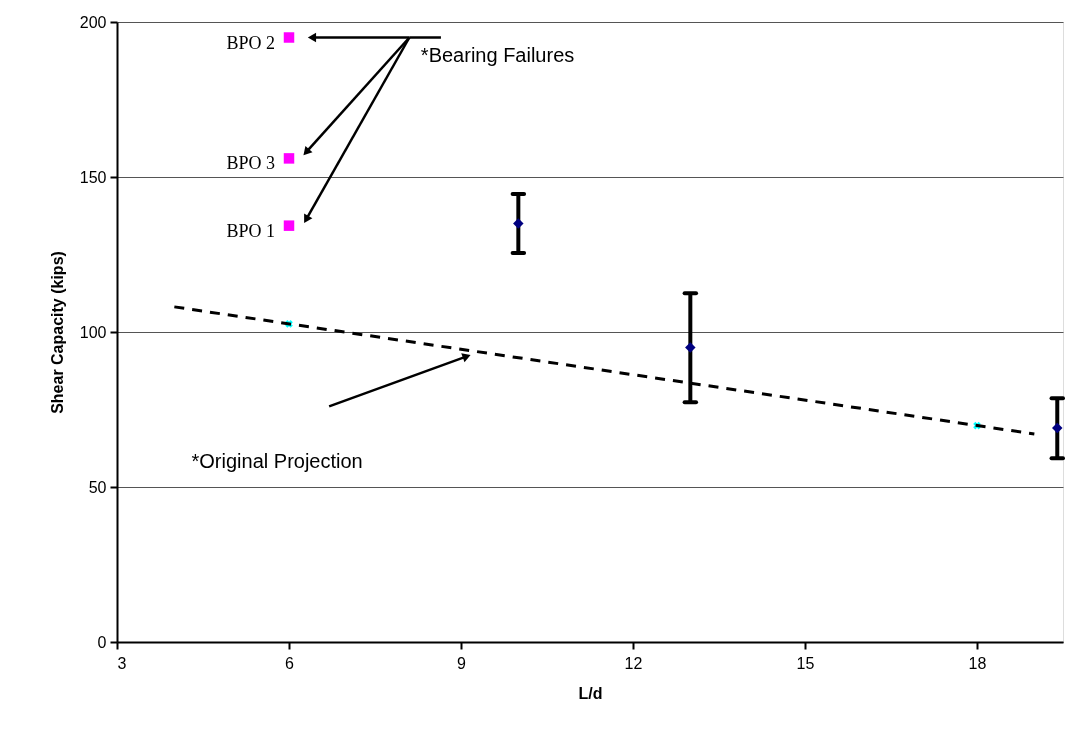 The width and height of the screenshot is (1079, 738). I want to click on x-tick-label: 9, so click(462, 663).